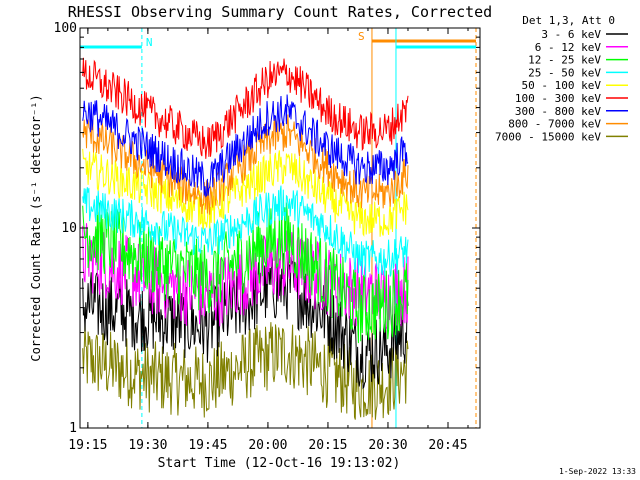 The width and height of the screenshot is (640, 480). What do you see at coordinates (447, 445) in the screenshot?
I see `x-tick-label: 20:45` at bounding box center [447, 445].